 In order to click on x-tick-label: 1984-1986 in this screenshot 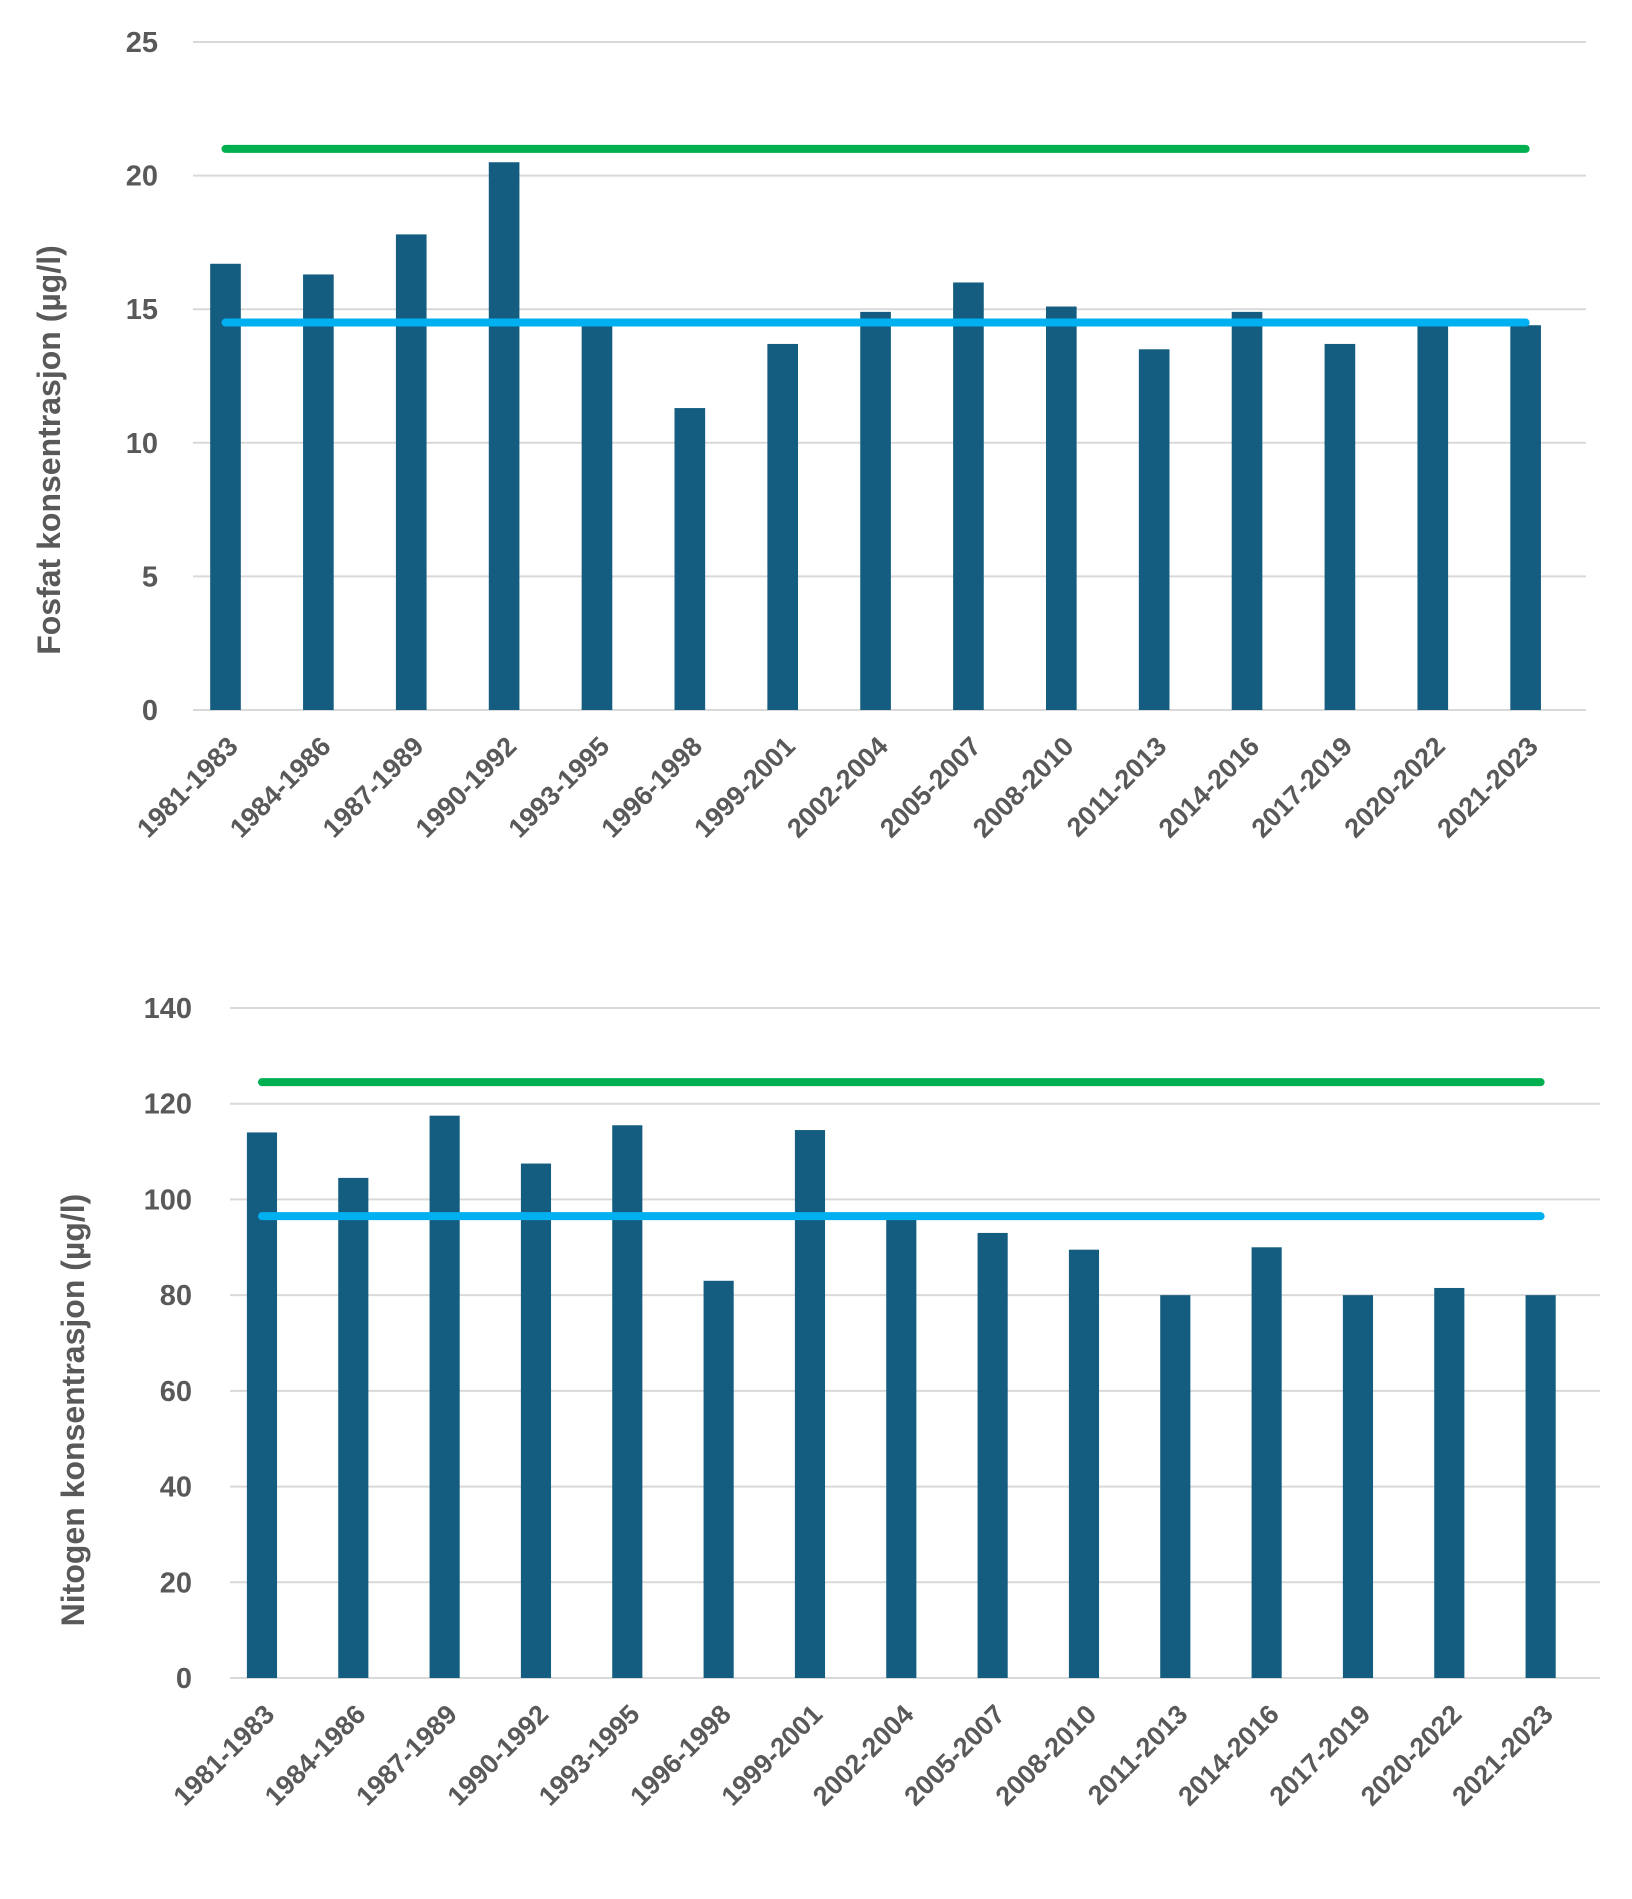, I will do `click(280, 787)`.